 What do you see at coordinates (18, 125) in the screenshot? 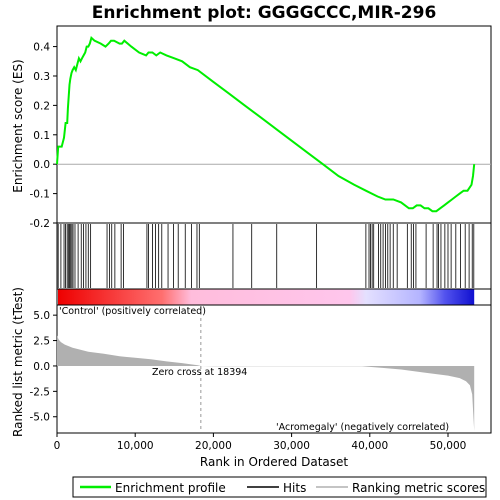
I see `enrichment-y-axis-label: Enrichment score (ES)` at bounding box center [18, 125].